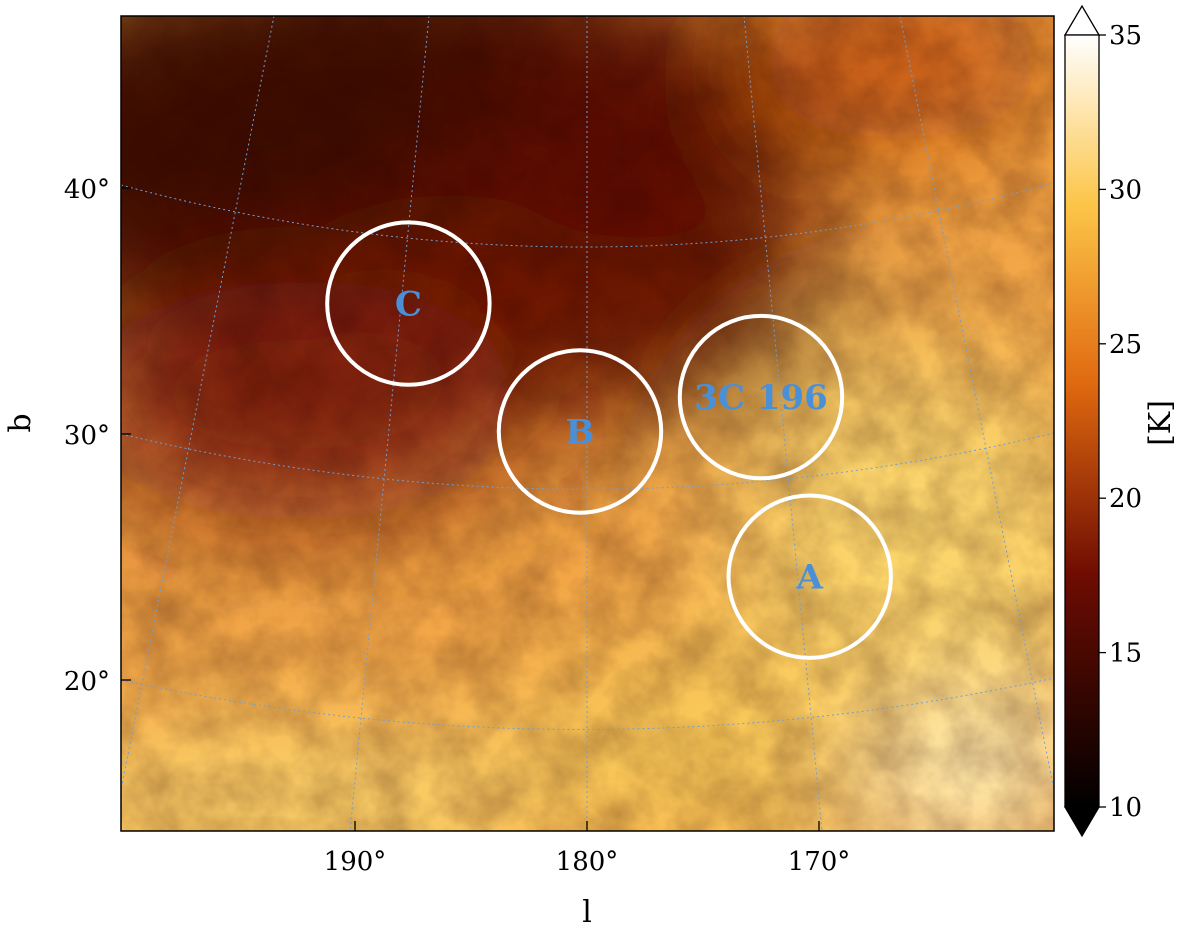  Describe the element at coordinates (1125, 808) in the screenshot. I see `colorbar-tick-label-0: 10` at that location.